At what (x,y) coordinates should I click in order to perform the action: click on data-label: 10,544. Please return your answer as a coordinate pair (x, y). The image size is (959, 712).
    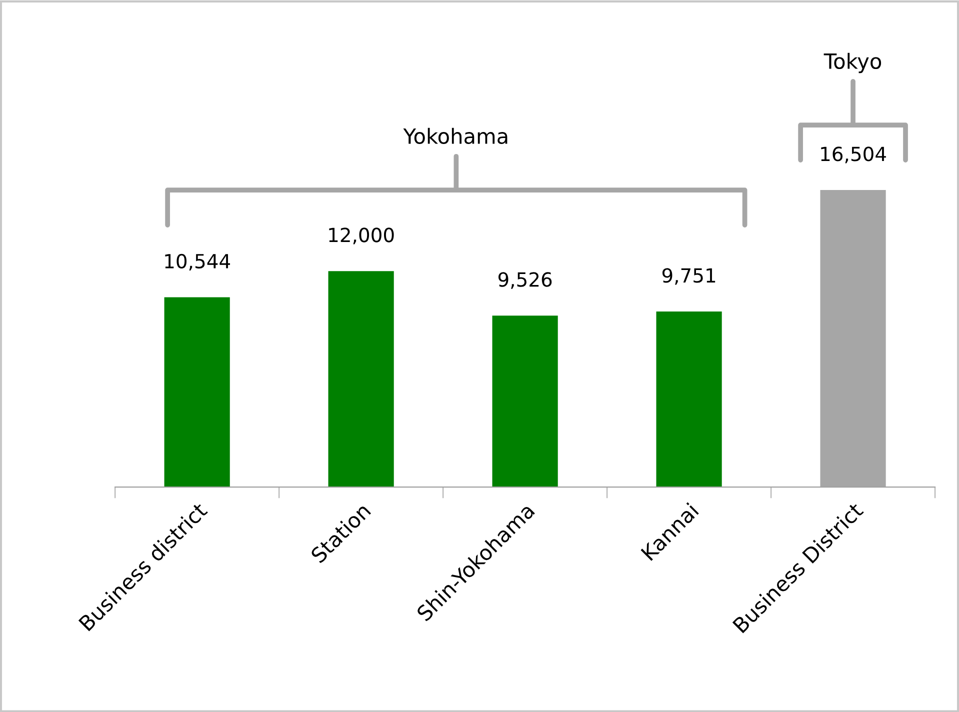
    Looking at the image, I should click on (197, 262).